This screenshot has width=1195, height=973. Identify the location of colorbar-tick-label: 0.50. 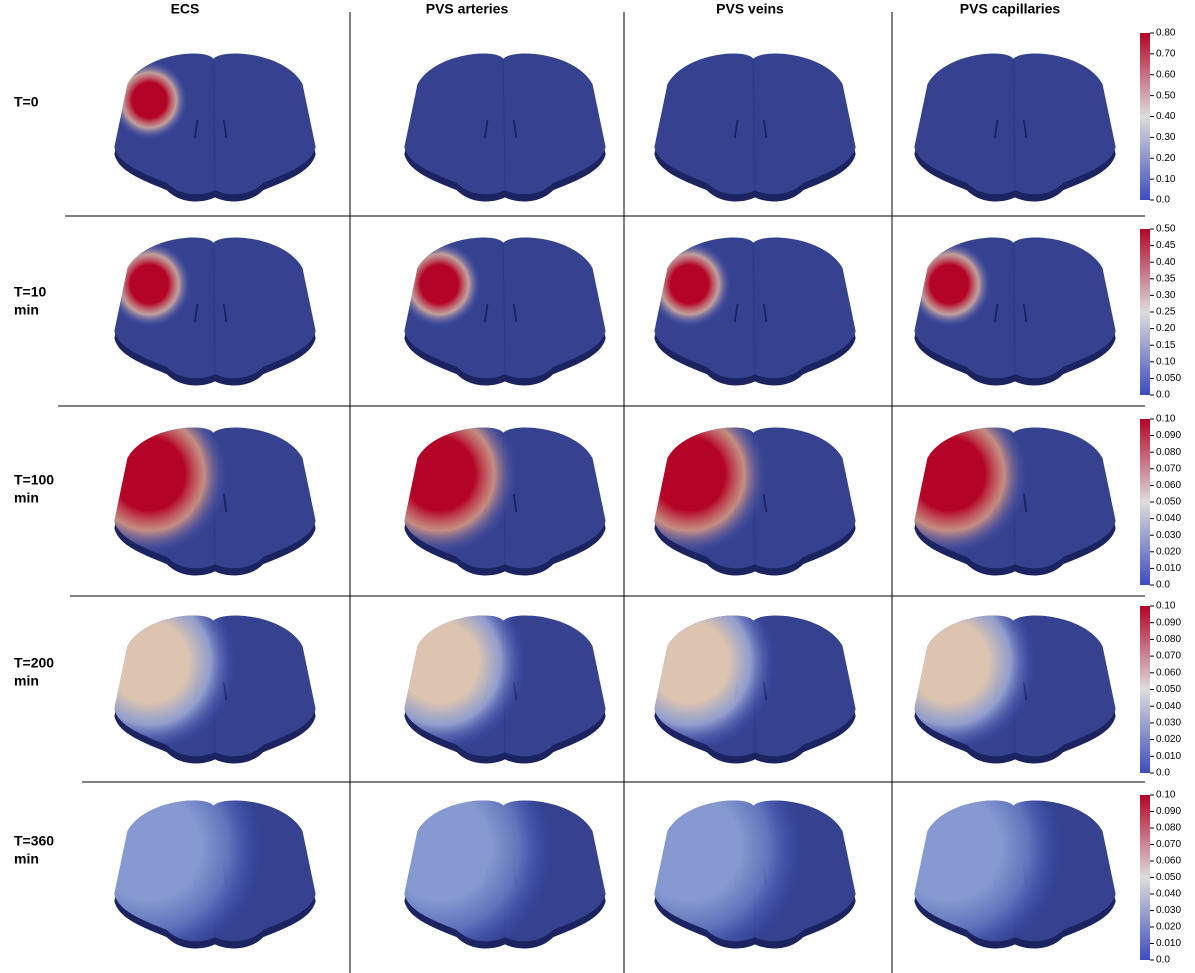
(1166, 95).